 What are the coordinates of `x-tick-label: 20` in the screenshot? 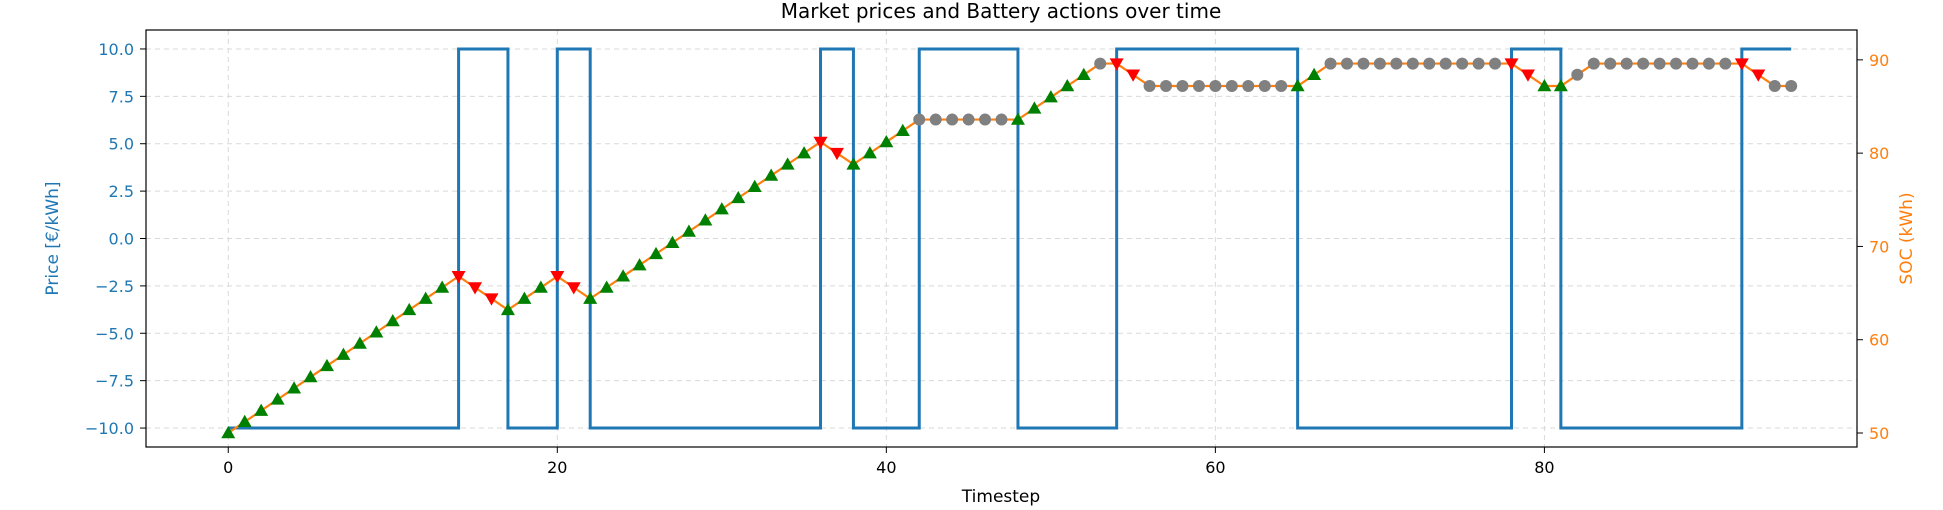 It's located at (557, 467).